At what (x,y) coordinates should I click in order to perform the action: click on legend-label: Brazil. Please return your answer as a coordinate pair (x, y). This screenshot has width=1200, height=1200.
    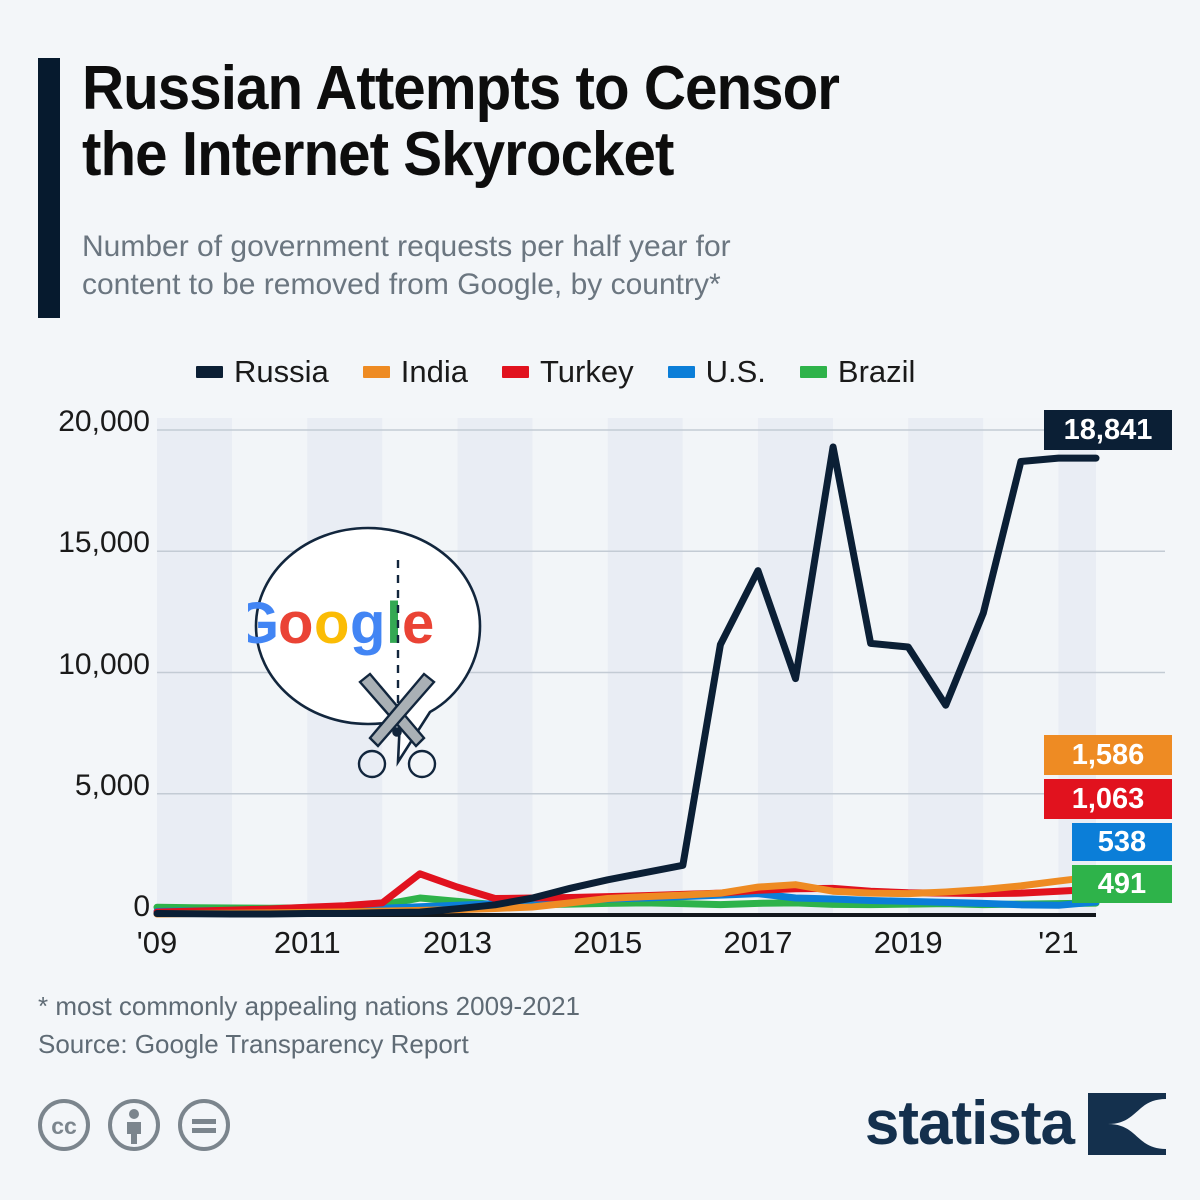
    Looking at the image, I should click on (876, 371).